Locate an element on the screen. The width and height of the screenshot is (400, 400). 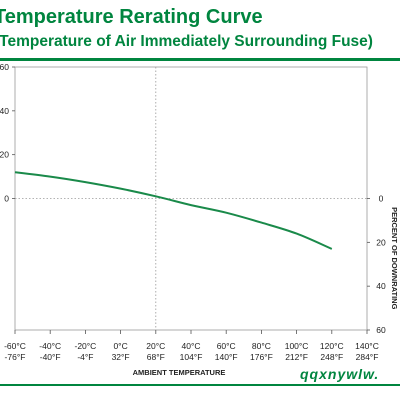
x-tick-label-fahrenheit: -4°F is located at coordinates (85, 357).